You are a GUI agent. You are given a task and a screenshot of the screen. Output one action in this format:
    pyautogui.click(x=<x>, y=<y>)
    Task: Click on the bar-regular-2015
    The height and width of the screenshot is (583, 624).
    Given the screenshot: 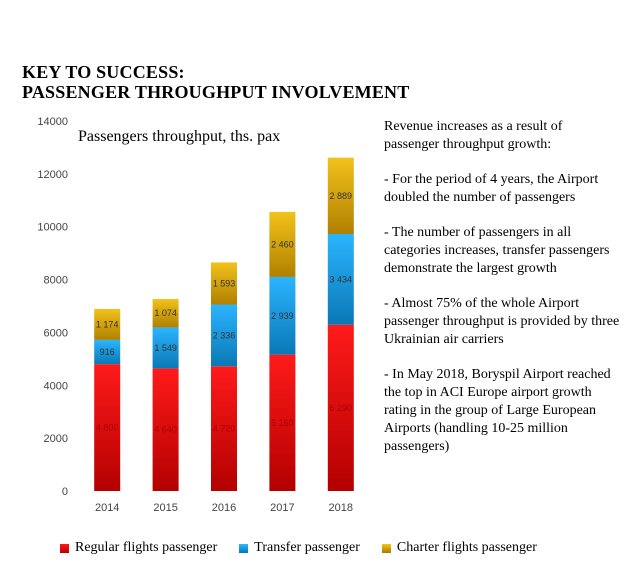 What is the action you would take?
    pyautogui.click(x=165, y=429)
    